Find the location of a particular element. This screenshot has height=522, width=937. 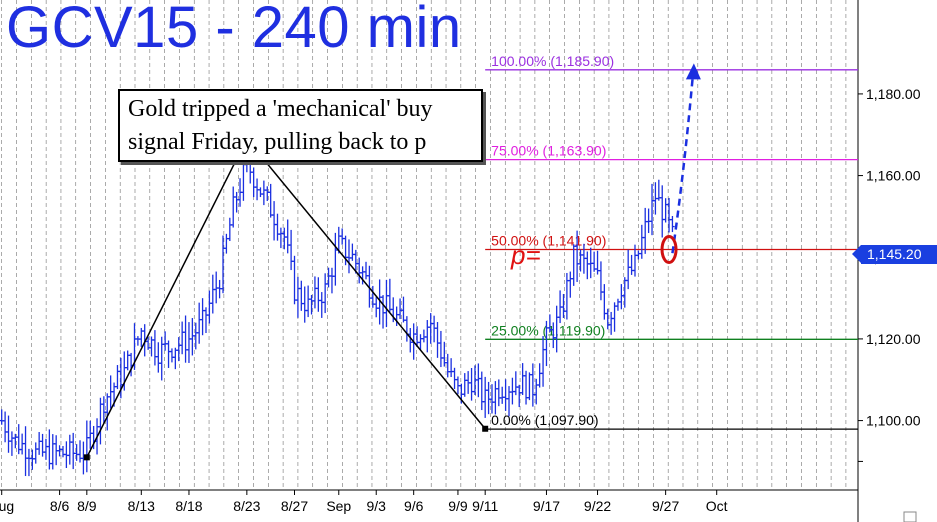

projection-dashed-line is located at coordinates (683, 164).